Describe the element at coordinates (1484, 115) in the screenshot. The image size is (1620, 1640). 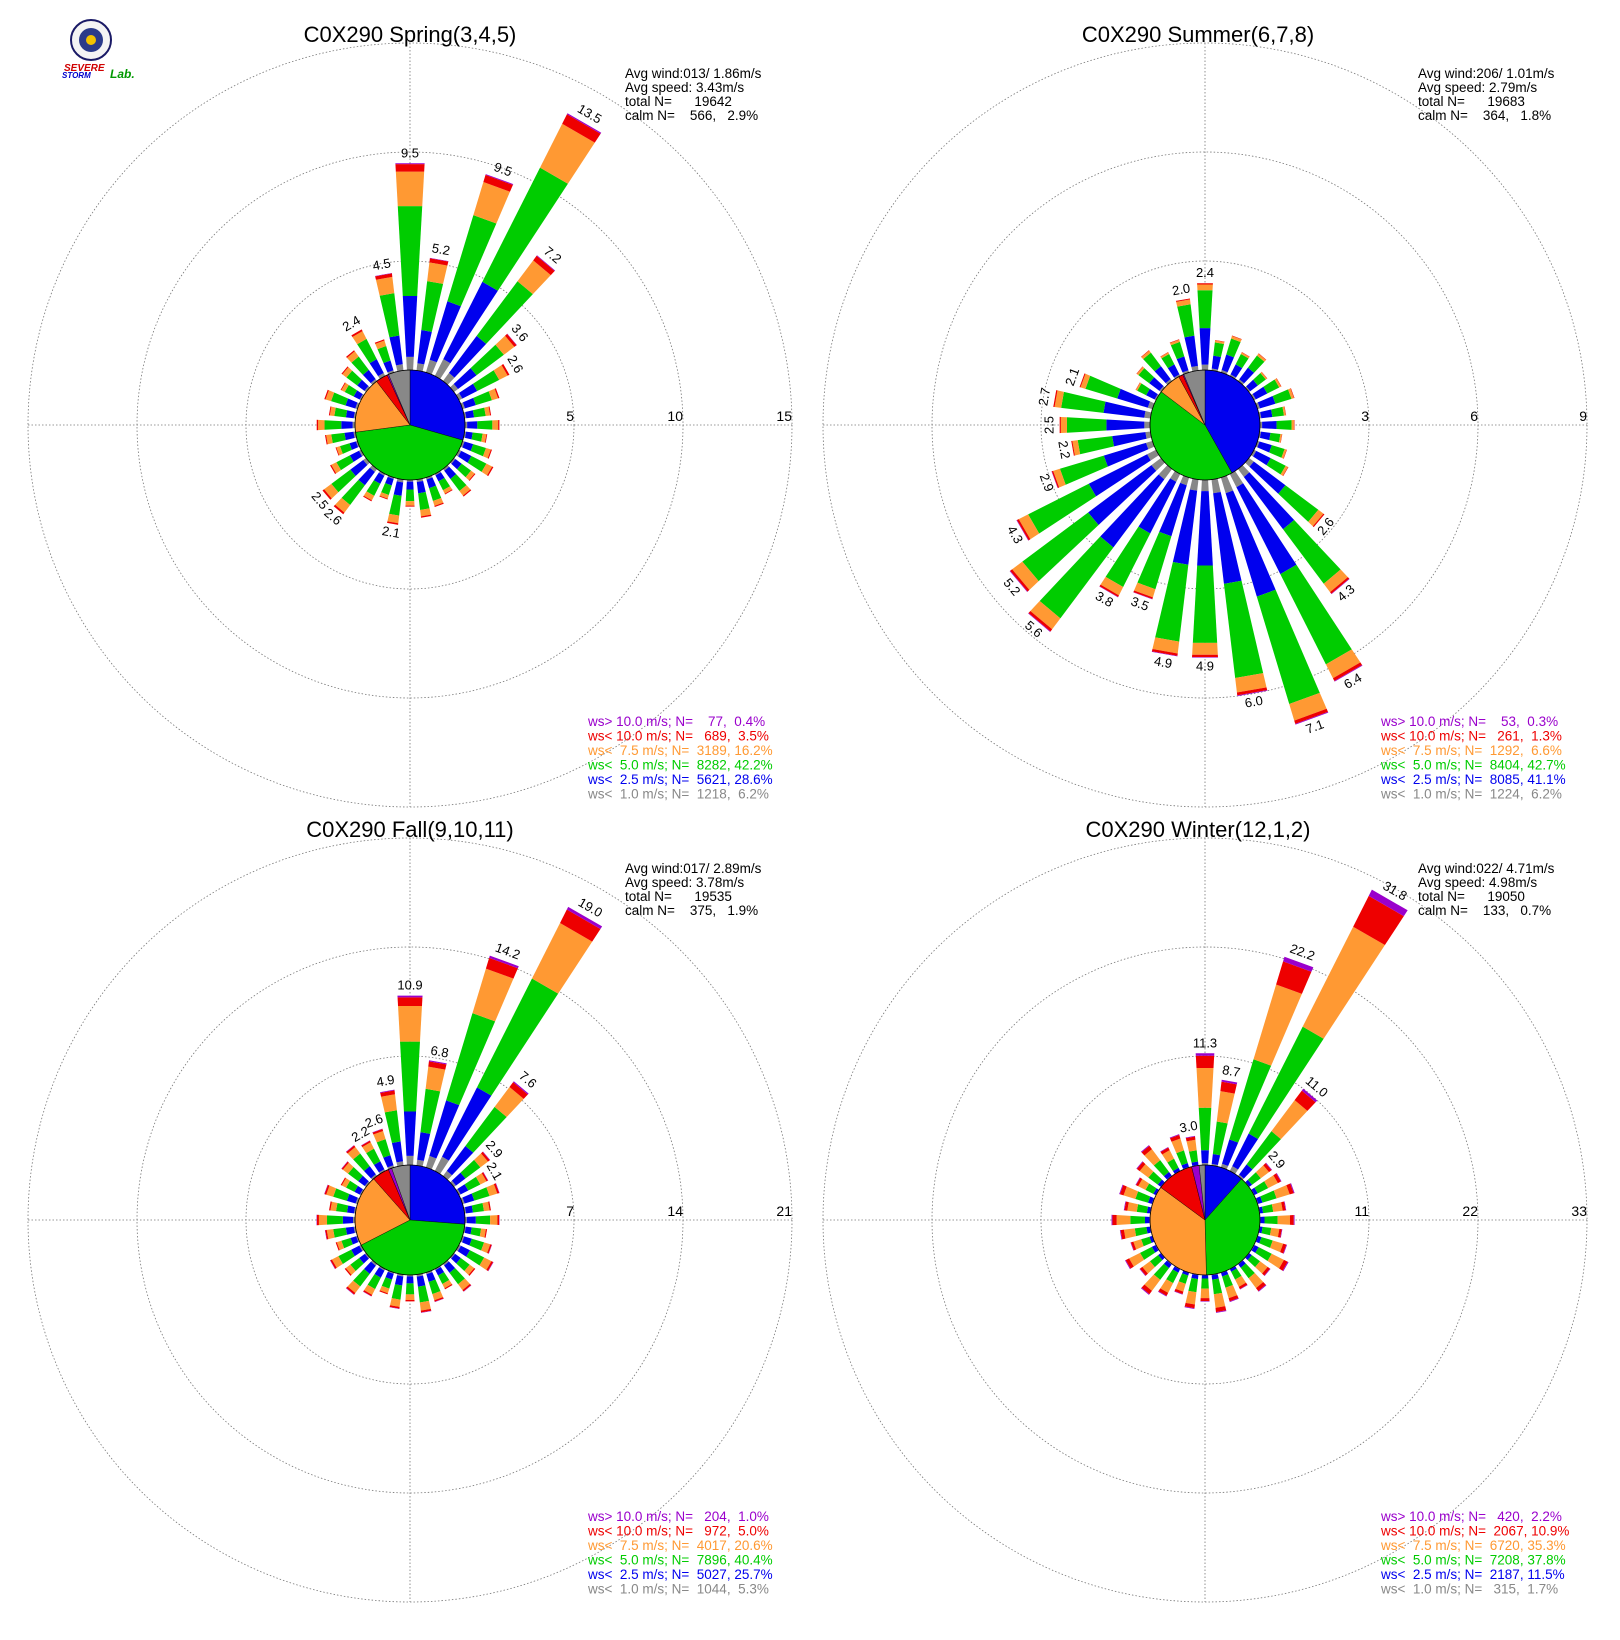
I see `stat-calm: calm N= 364, 1.8%` at that location.